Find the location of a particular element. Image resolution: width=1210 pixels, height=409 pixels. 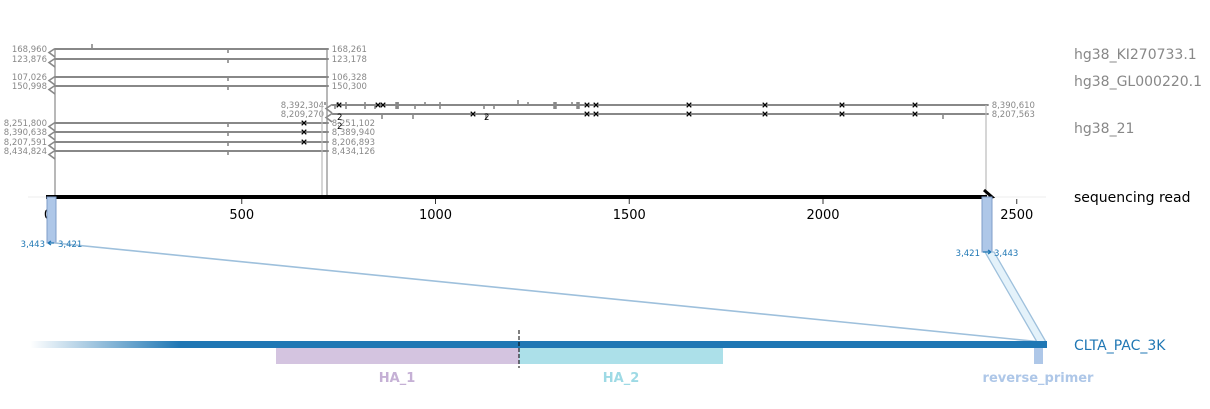

alignment-start-label: 123,876 is located at coordinates (29, 60).